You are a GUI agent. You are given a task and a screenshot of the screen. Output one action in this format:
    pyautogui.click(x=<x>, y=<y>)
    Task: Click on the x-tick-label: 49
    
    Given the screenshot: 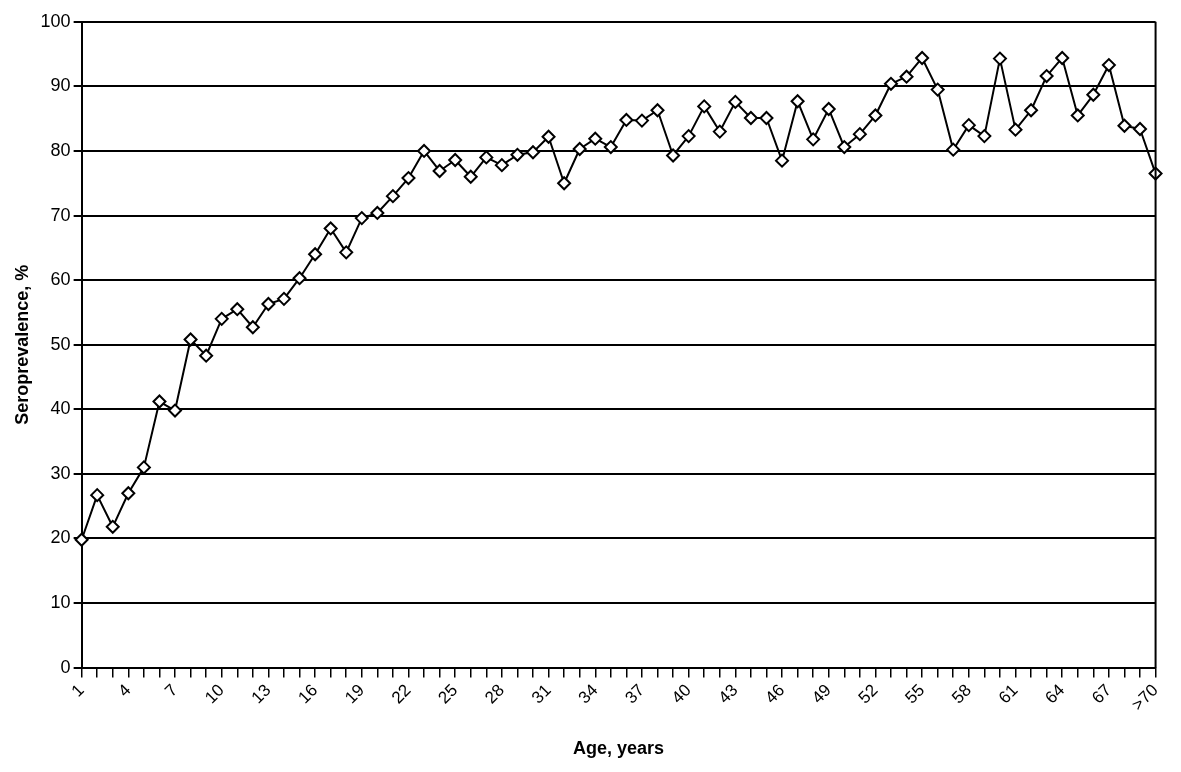 What is the action you would take?
    pyautogui.click(x=821, y=694)
    